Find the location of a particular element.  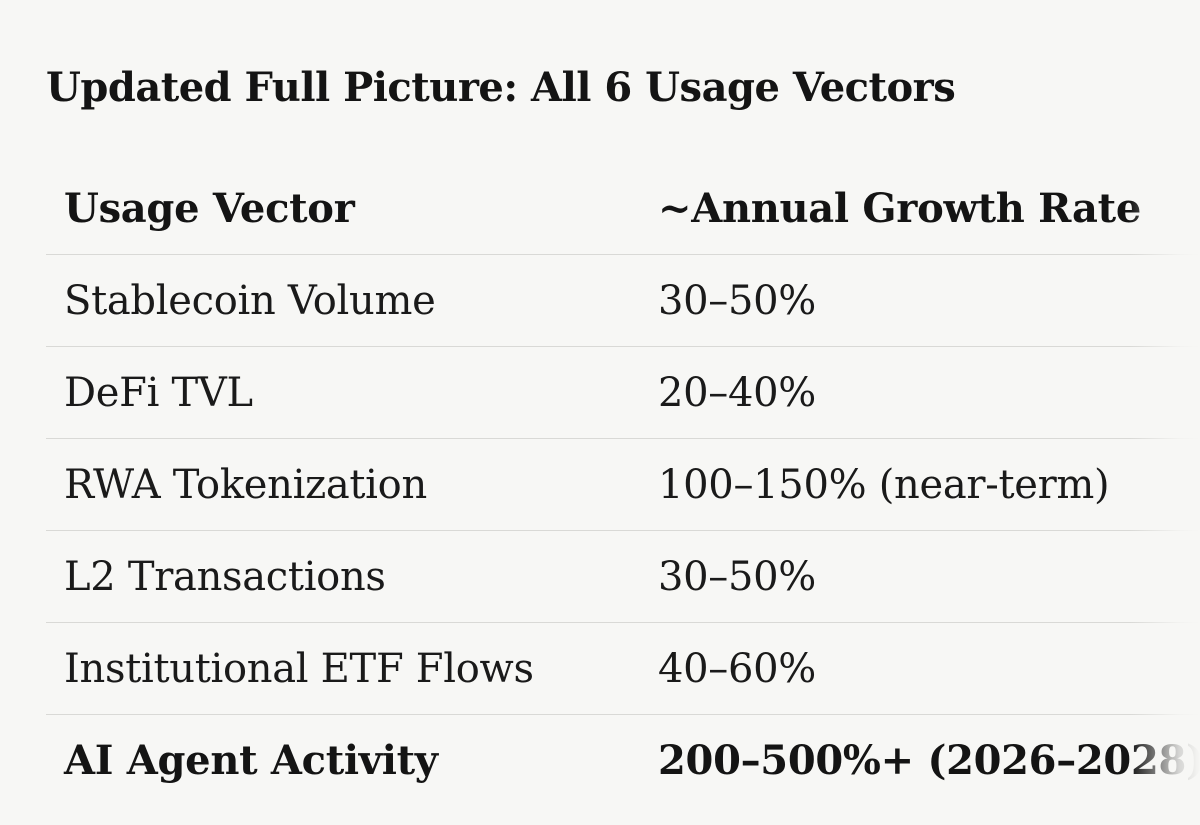

usage-vector-cell: DeFi TVL is located at coordinates (158, 392).